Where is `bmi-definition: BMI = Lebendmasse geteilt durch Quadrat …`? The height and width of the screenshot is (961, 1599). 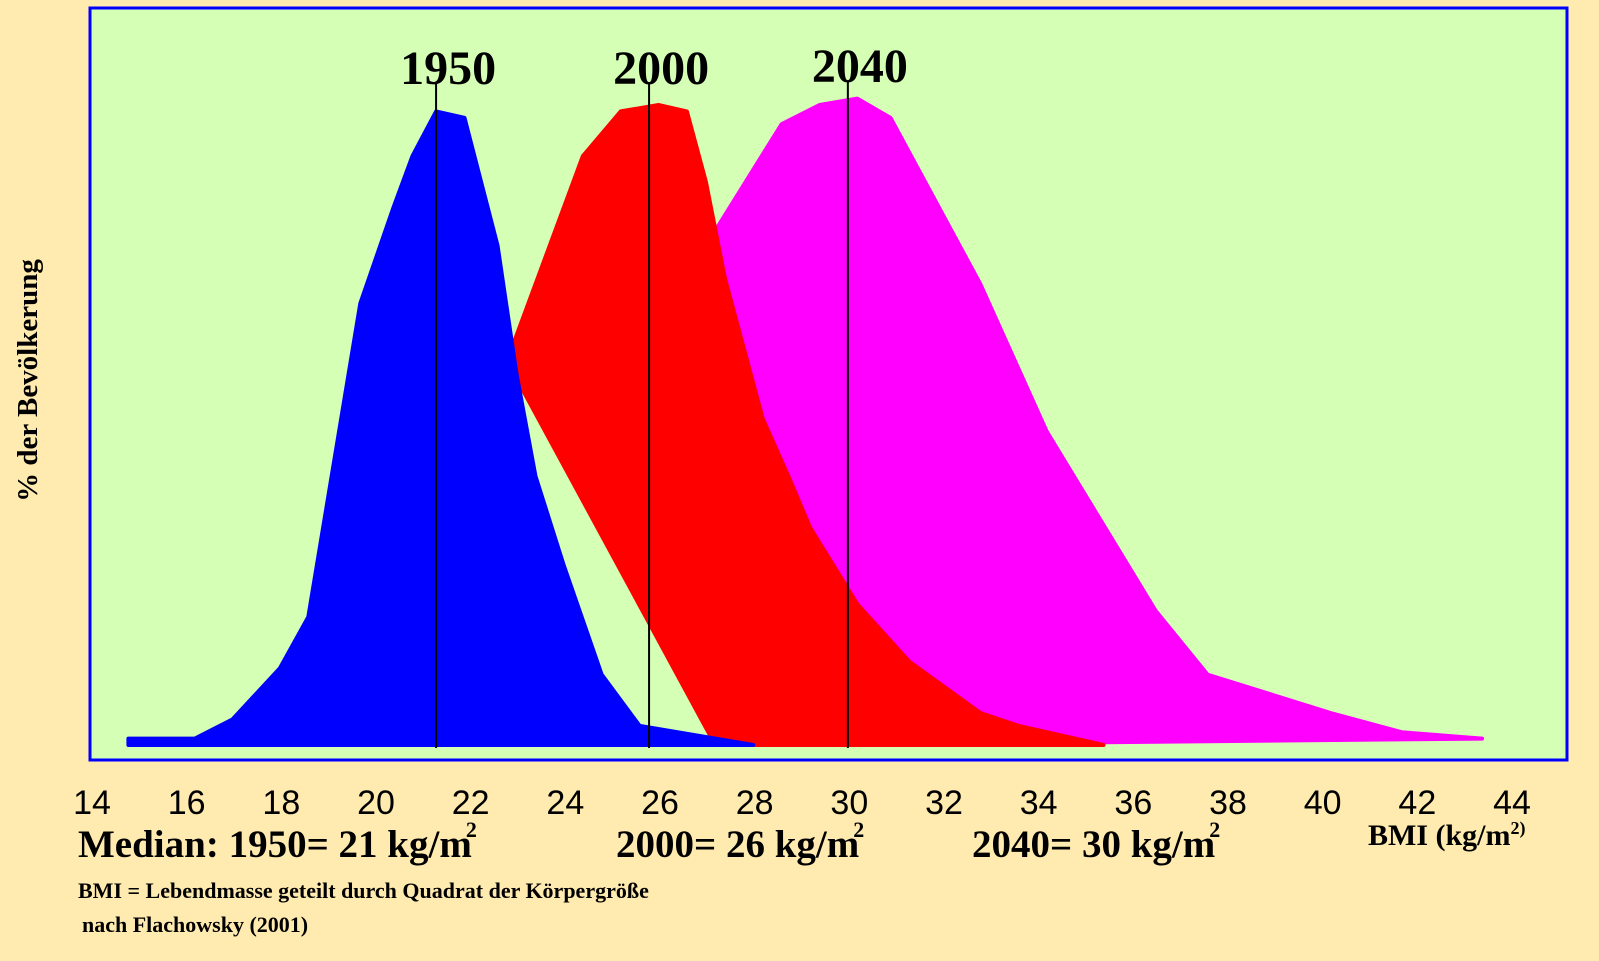 bmi-definition: BMI = Lebendmasse geteilt durch Quadrat … is located at coordinates (363, 890).